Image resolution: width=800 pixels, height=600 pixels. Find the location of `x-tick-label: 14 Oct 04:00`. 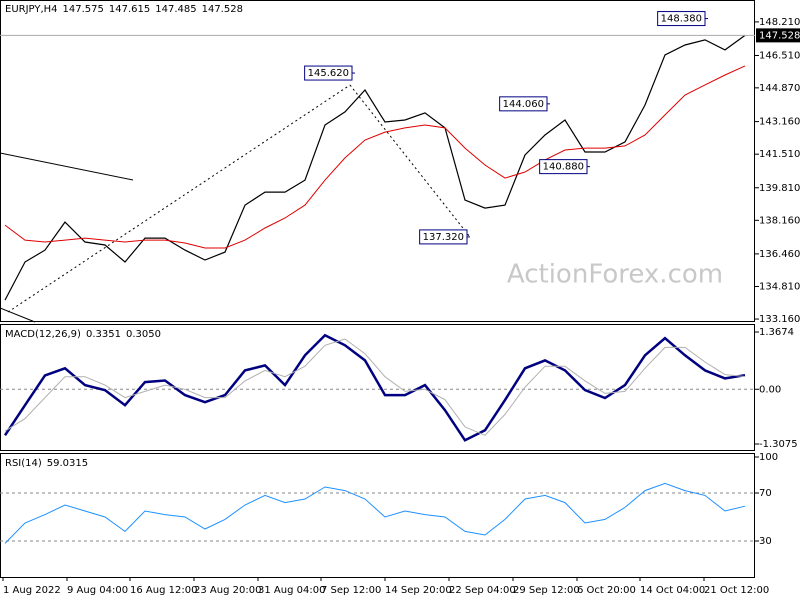

x-tick-label: 14 Oct 04:00 is located at coordinates (672, 590).